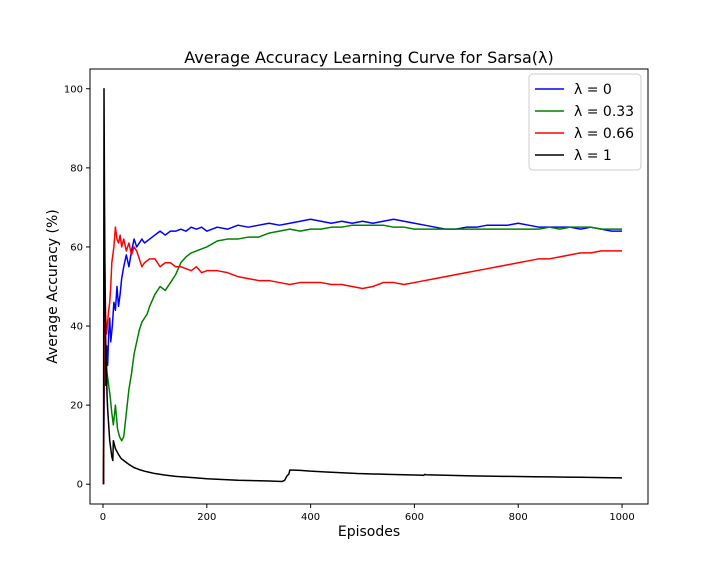 This screenshot has height=576, width=720. Describe the element at coordinates (76, 406) in the screenshot. I see `y-tick-label: 20` at that location.